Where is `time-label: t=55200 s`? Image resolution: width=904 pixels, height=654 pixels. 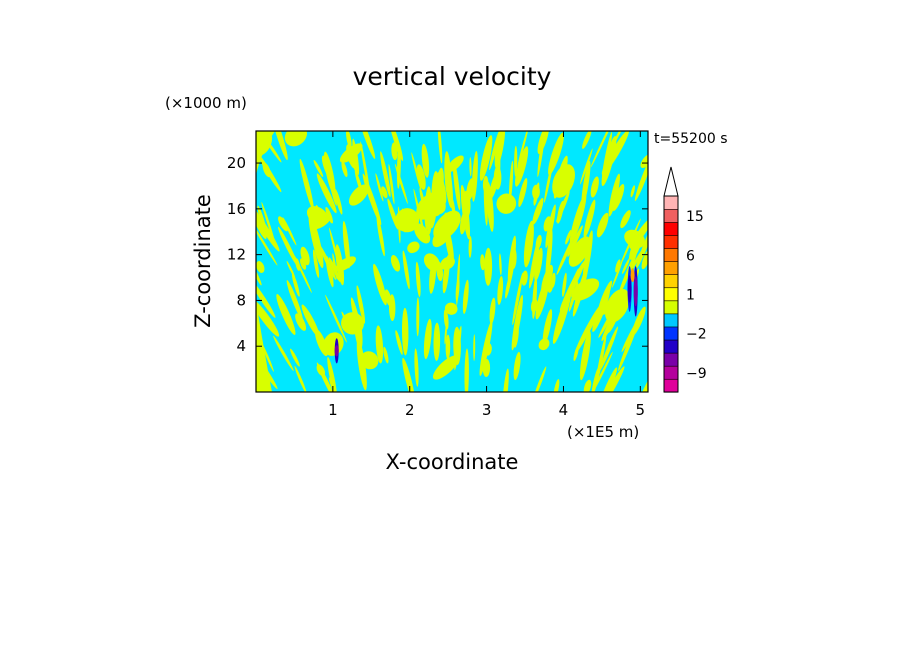 time-label: t=55200 s is located at coordinates (691, 139).